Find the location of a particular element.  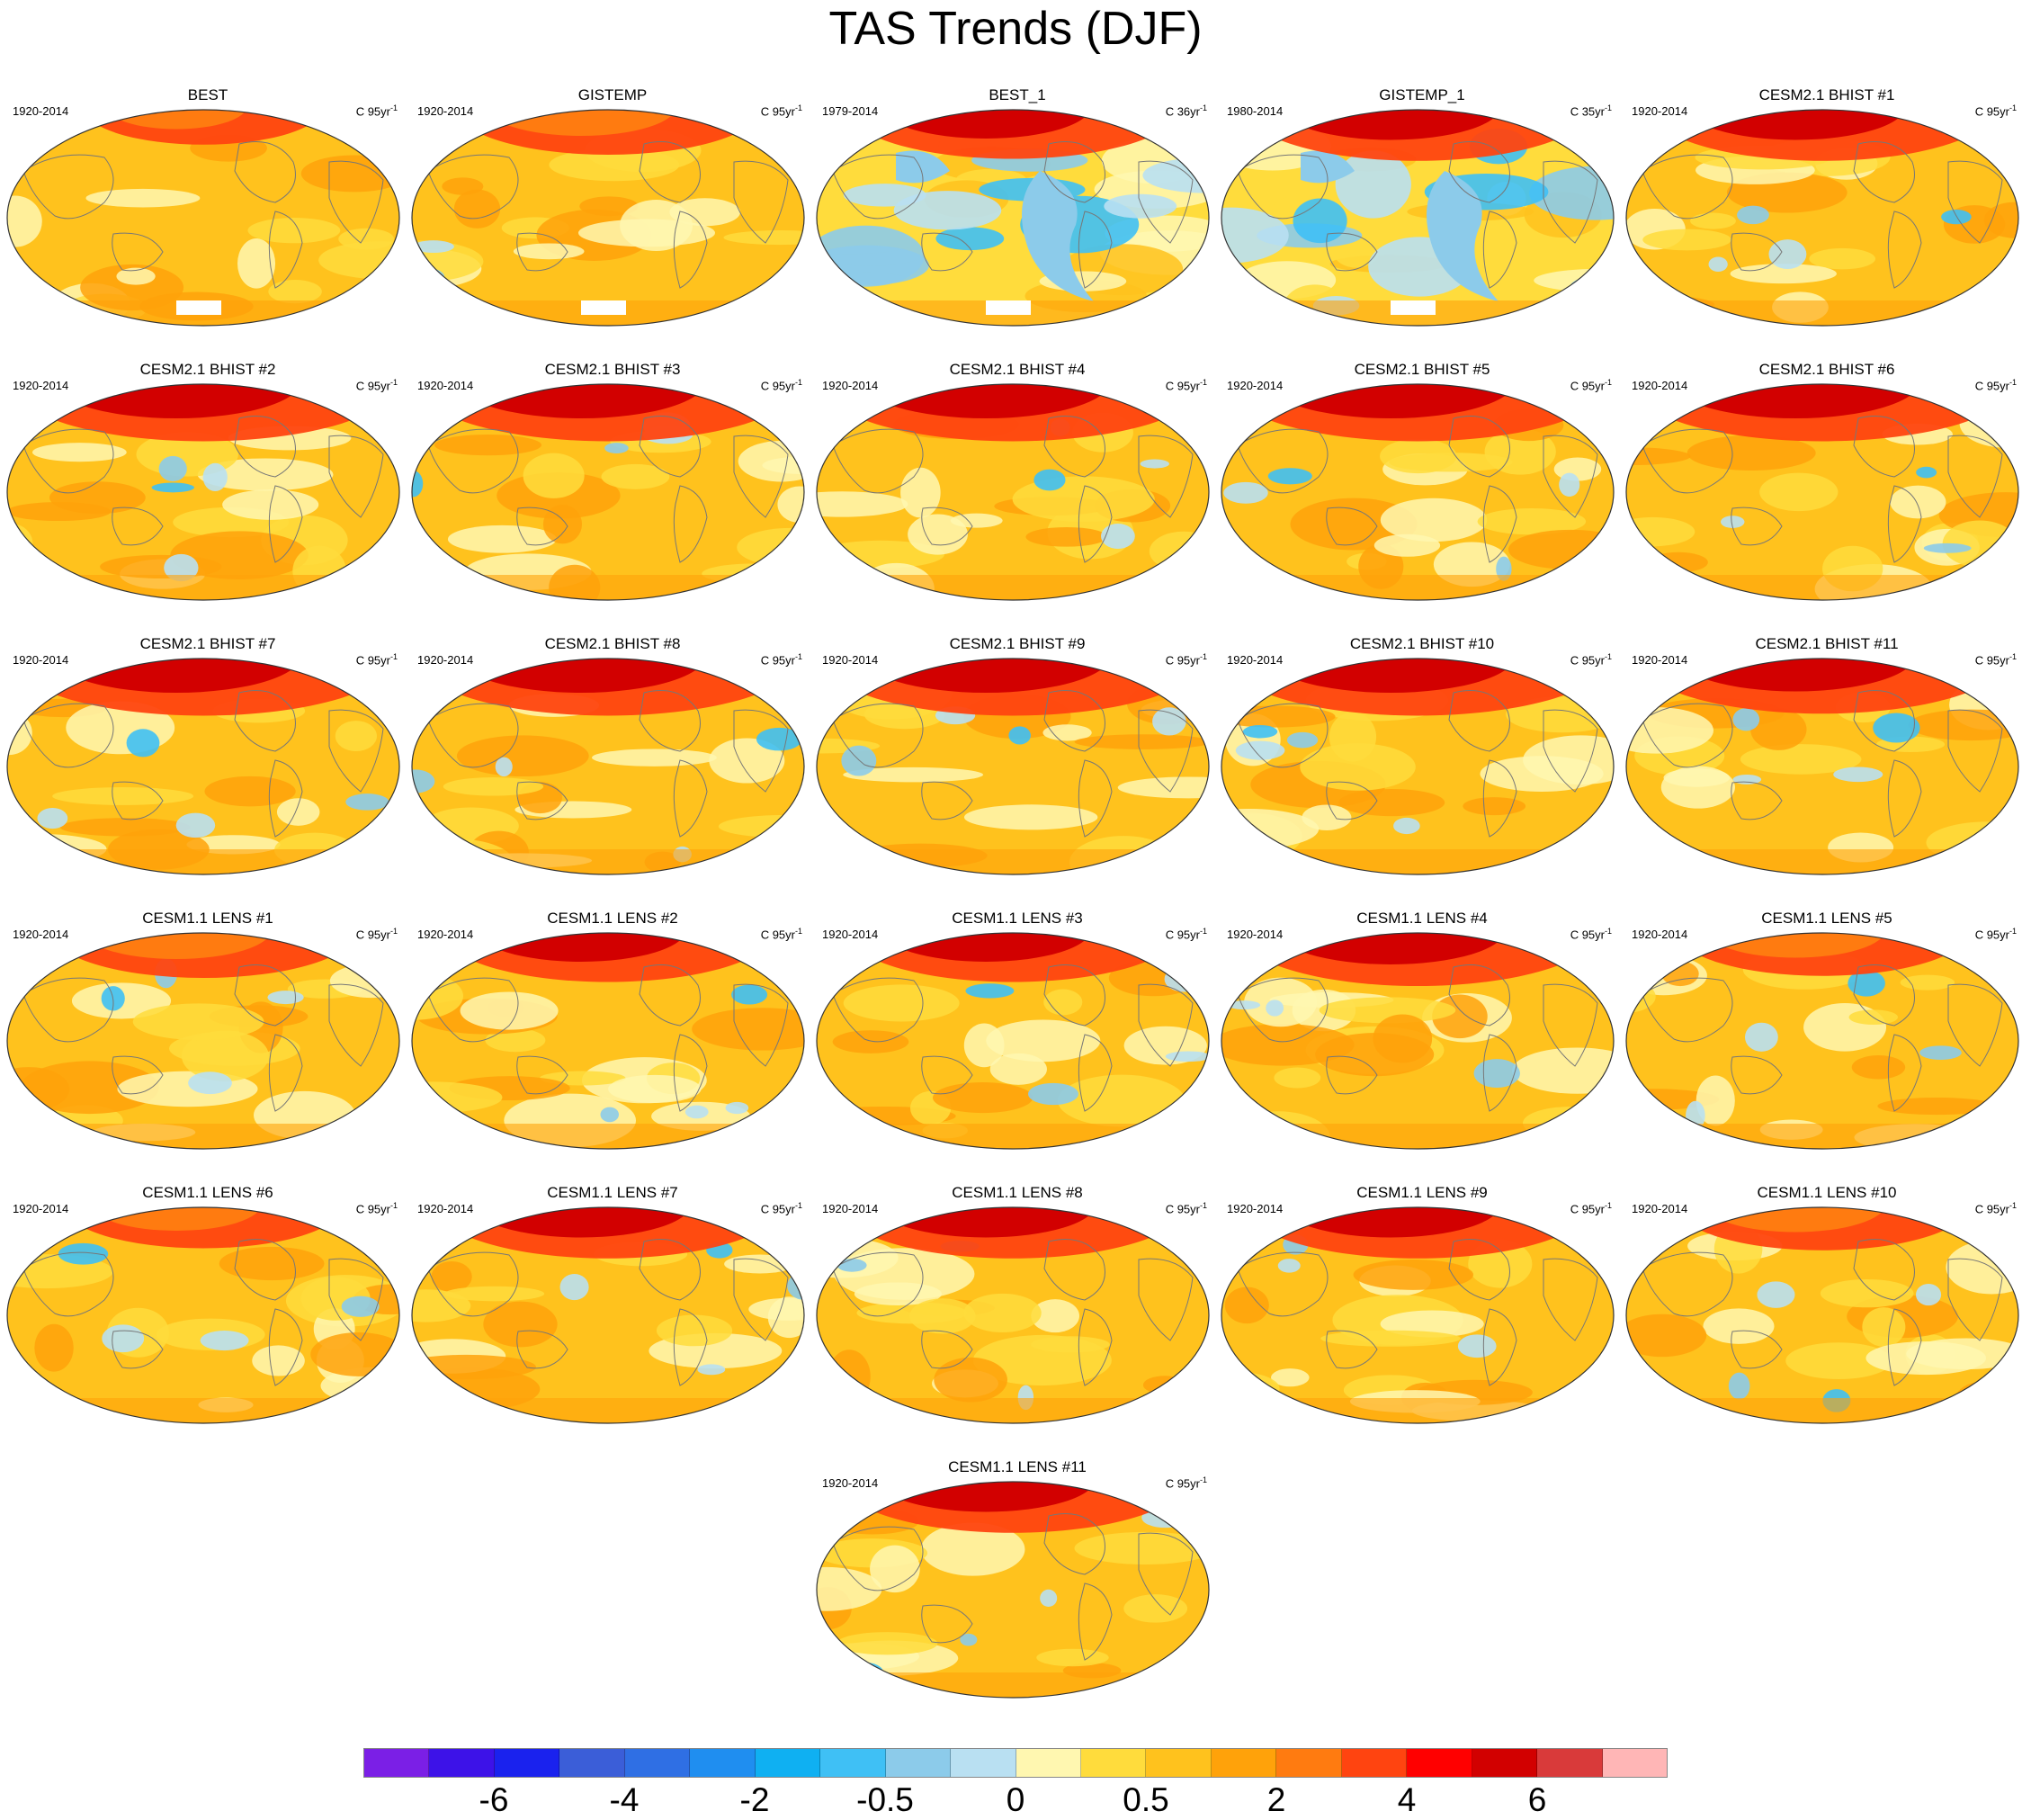

map-panel: CESM1.1 LENS #9 1920-2014 C 95yr-1 is located at coordinates (1422, 1306).